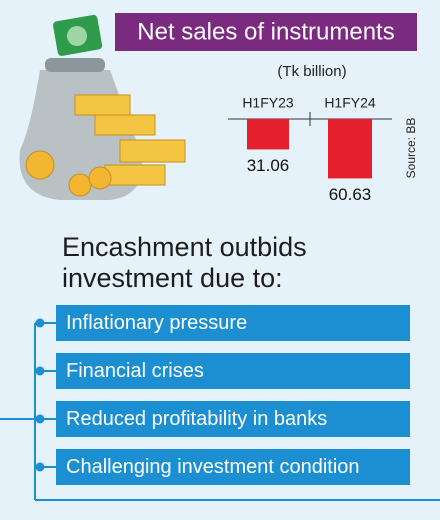 The image size is (440, 520). I want to click on reason-box: Challenging investment condition, so click(233, 467).